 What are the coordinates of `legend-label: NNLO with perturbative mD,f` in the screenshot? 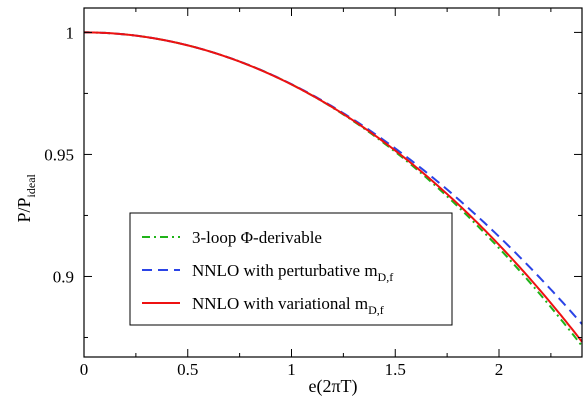 It's located at (292, 272).